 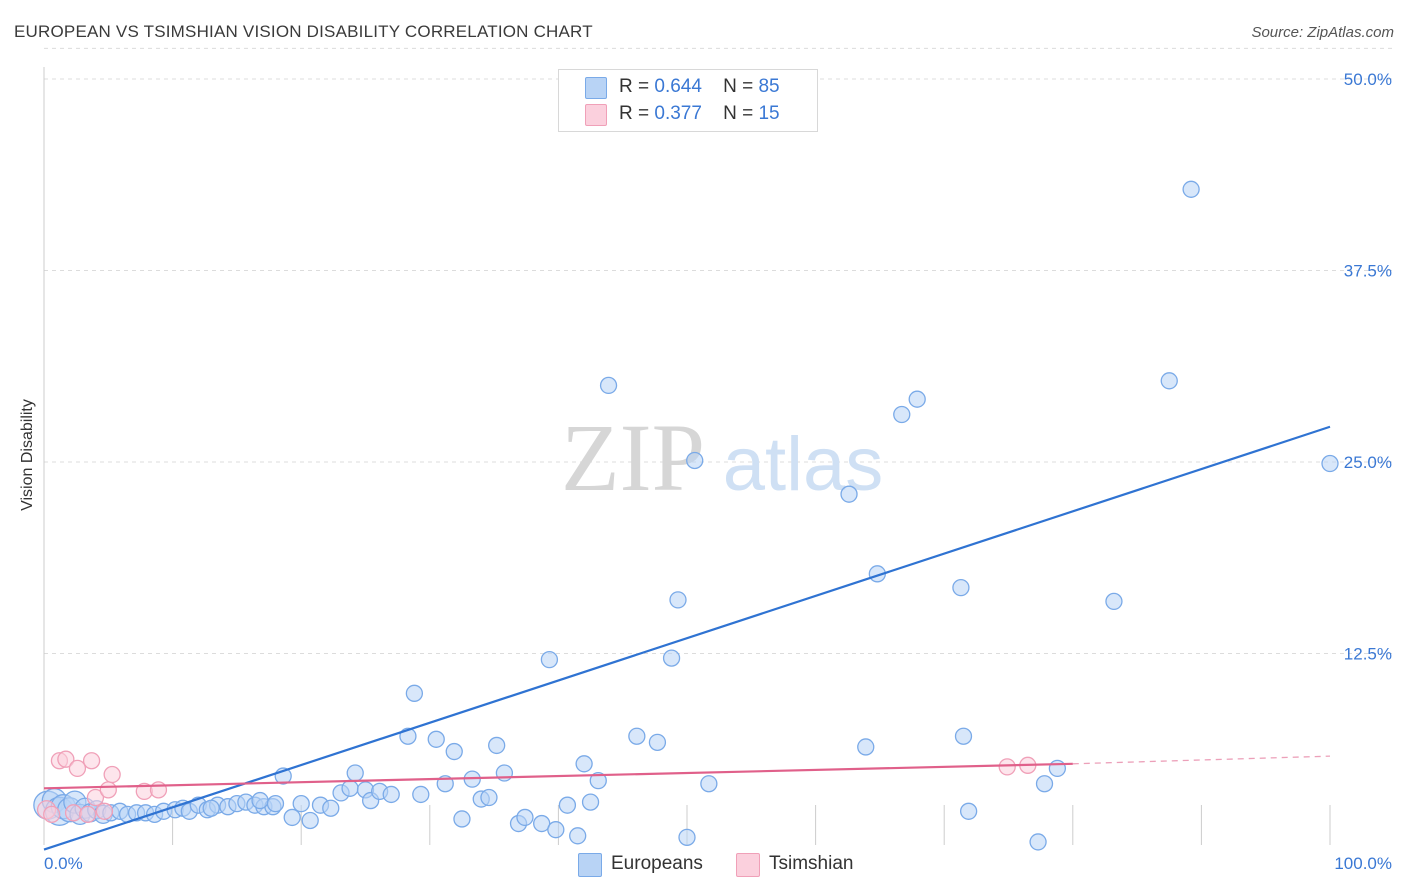 What do you see at coordinates (27, 455) in the screenshot?
I see `y-axis-label: Vision Disability` at bounding box center [27, 455].